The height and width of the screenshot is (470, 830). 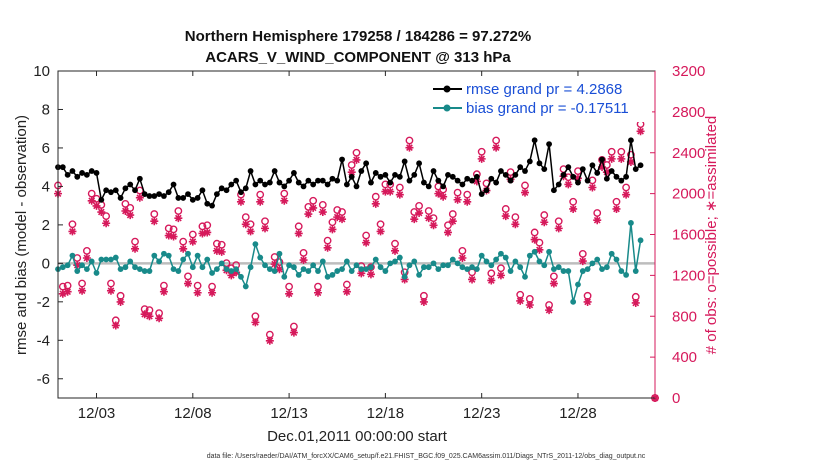 What do you see at coordinates (447, 89) in the screenshot?
I see `legend-rmse-marker` at bounding box center [447, 89].